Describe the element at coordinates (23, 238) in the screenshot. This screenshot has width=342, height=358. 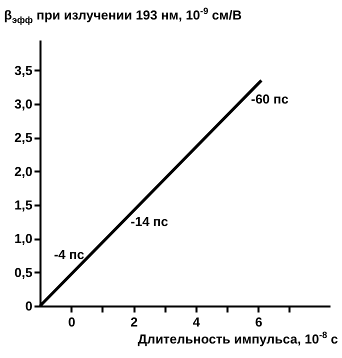
I see `y-tick-label: 1,0` at that location.